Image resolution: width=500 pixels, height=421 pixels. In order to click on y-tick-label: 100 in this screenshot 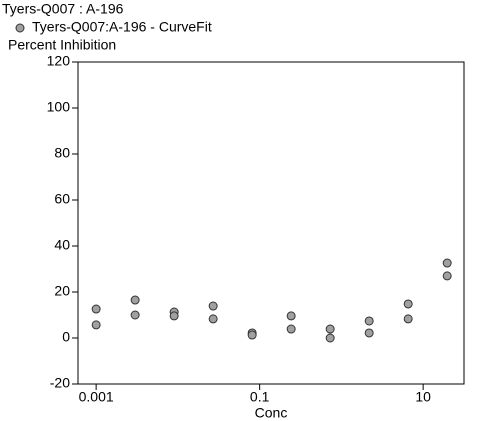, I will do `click(59, 107)`.